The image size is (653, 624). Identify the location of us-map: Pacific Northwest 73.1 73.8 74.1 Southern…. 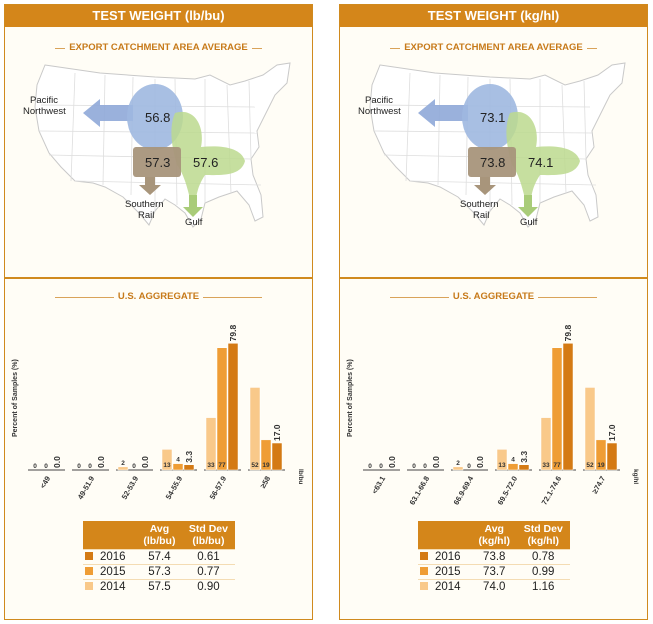
(492, 145).